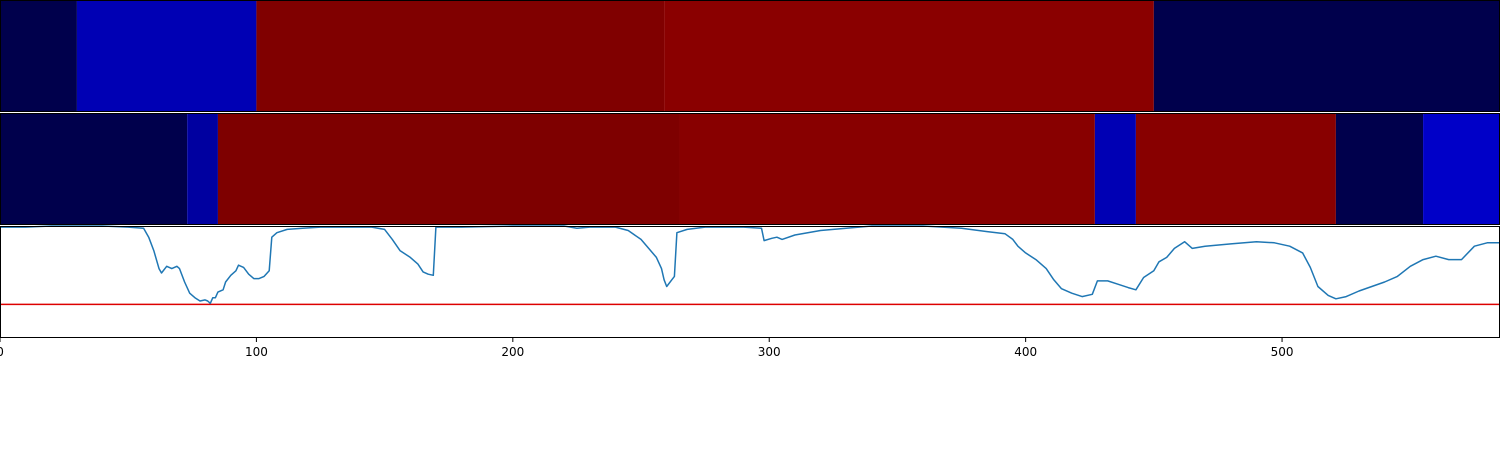  Describe the element at coordinates (512, 352) in the screenshot. I see `x-tick-label-200: 200` at that location.